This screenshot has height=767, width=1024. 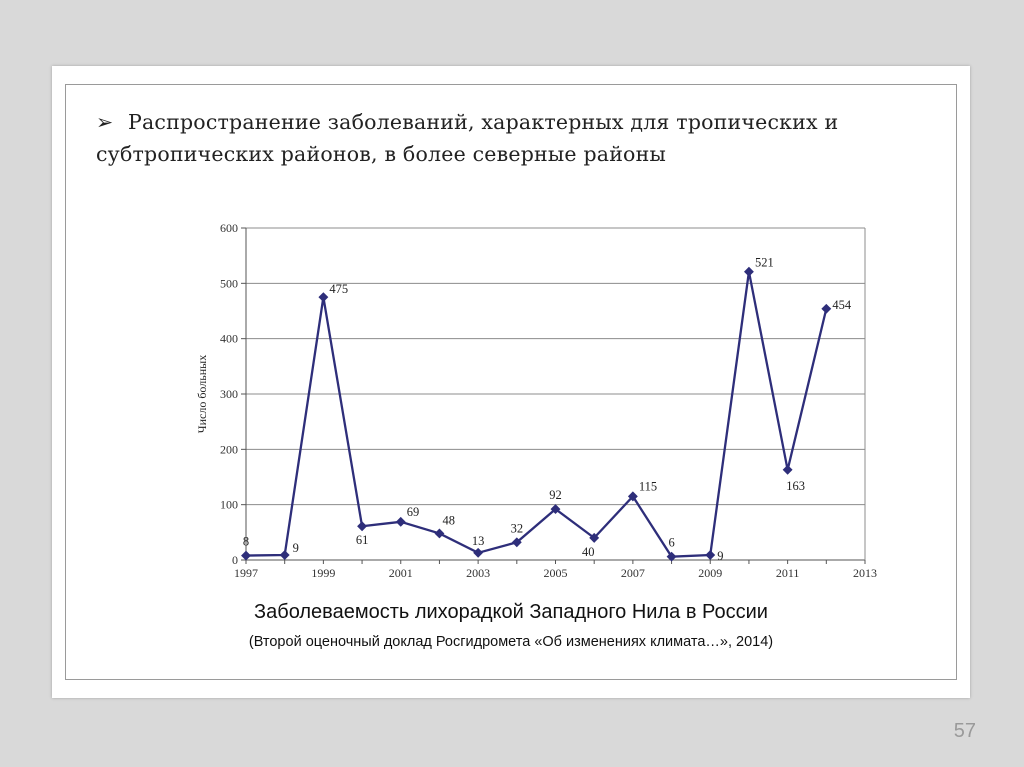 I want to click on x-tick-label: 2005, so click(x=556, y=573).